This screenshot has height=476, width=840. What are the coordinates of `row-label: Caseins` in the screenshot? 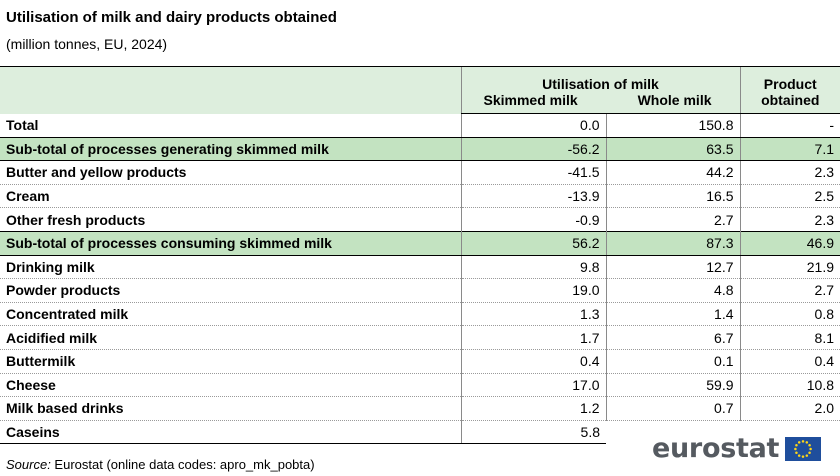 It's located at (230, 432).